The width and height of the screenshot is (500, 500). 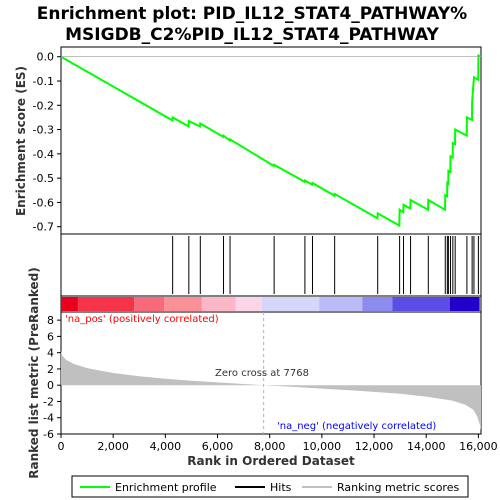 What do you see at coordinates (374, 446) in the screenshot?
I see `xtick-label-6: 12,000` at bounding box center [374, 446].